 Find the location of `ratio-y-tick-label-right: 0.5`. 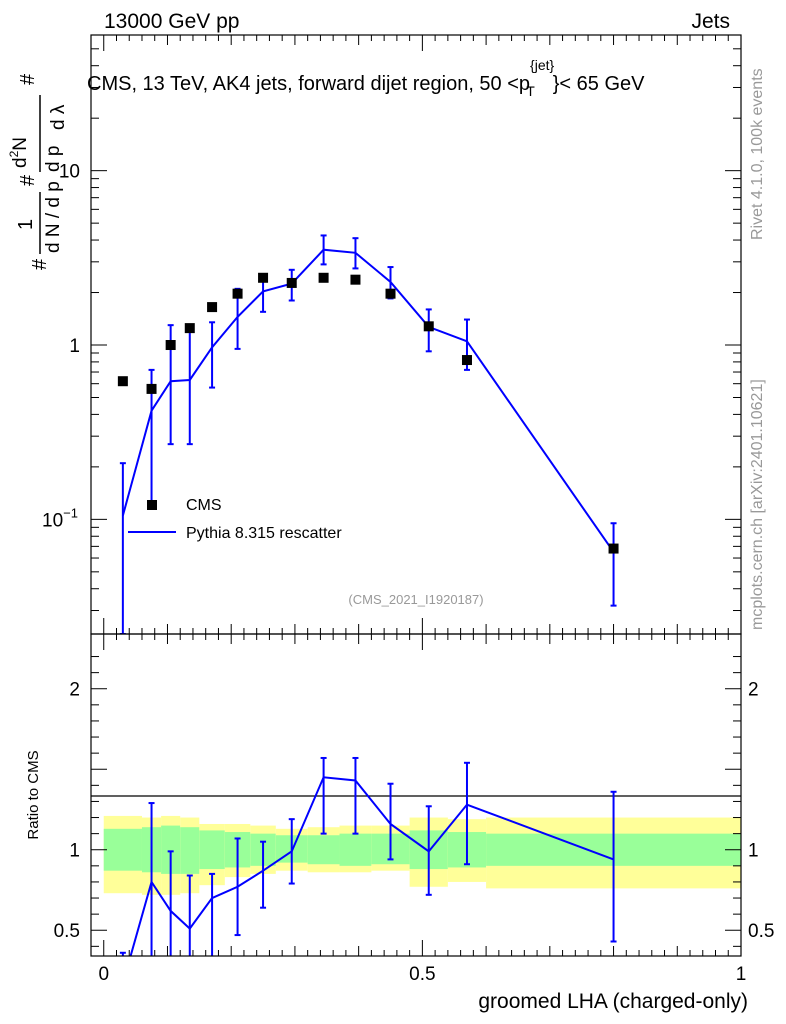

ratio-y-tick-label-right: 0.5 is located at coordinates (761, 931).